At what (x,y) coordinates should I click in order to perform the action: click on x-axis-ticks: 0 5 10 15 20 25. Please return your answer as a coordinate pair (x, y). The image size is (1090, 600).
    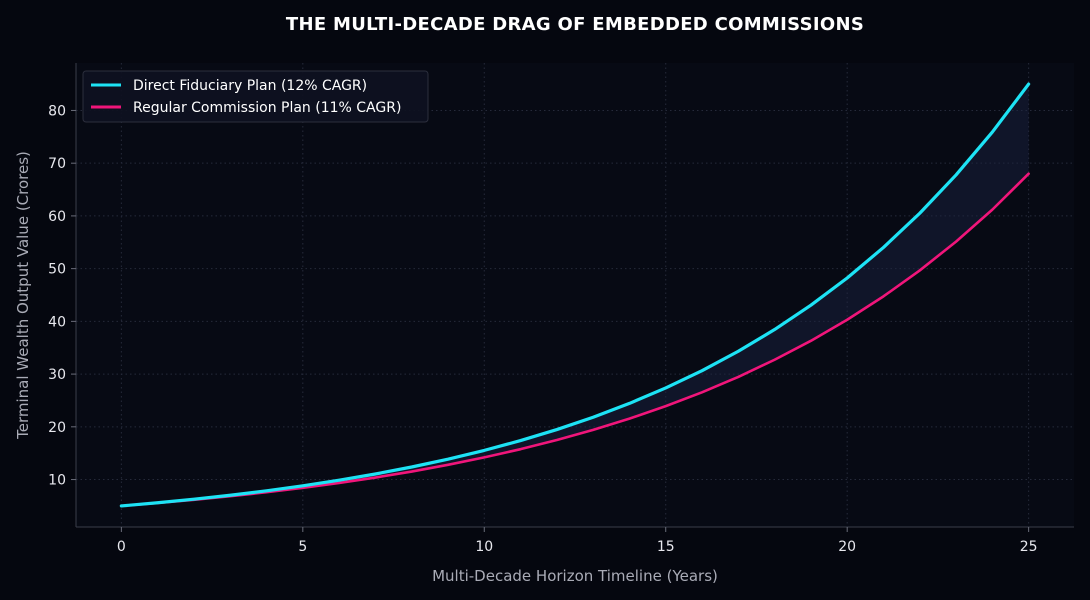
    Looking at the image, I should click on (577, 541).